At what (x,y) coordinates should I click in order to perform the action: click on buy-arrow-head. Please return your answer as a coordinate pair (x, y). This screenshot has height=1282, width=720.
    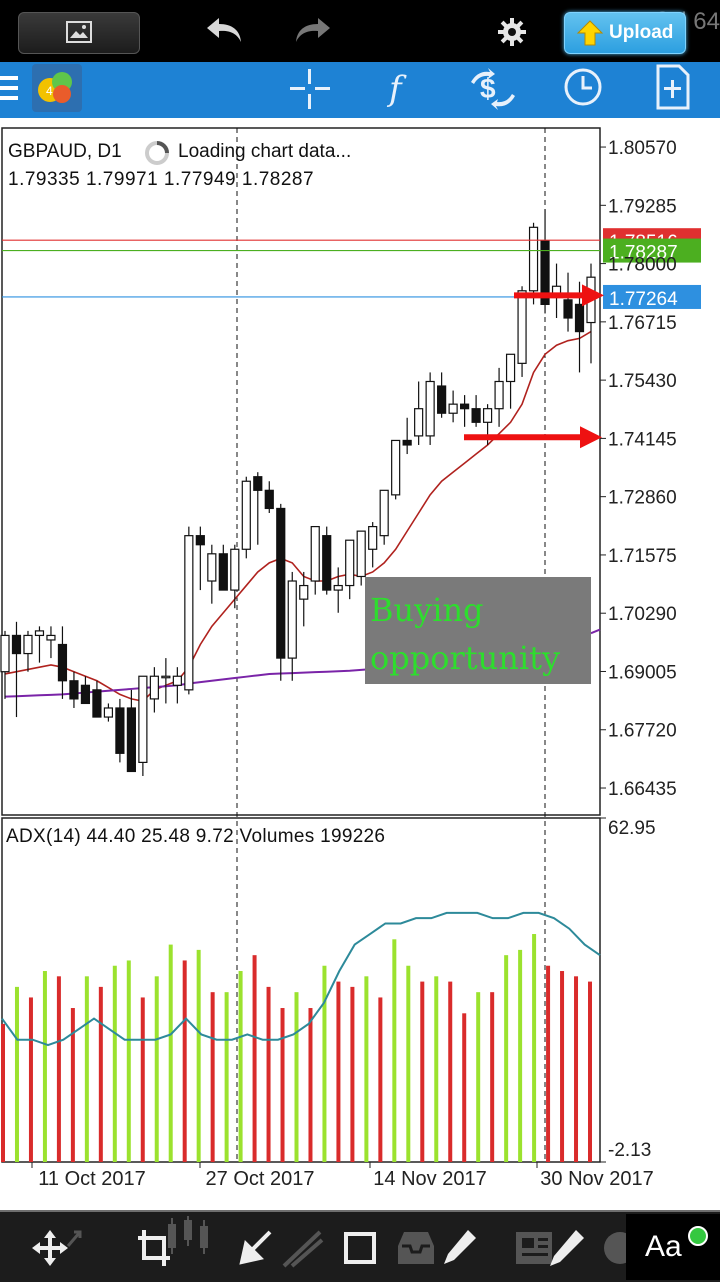
    Looking at the image, I should click on (591, 437).